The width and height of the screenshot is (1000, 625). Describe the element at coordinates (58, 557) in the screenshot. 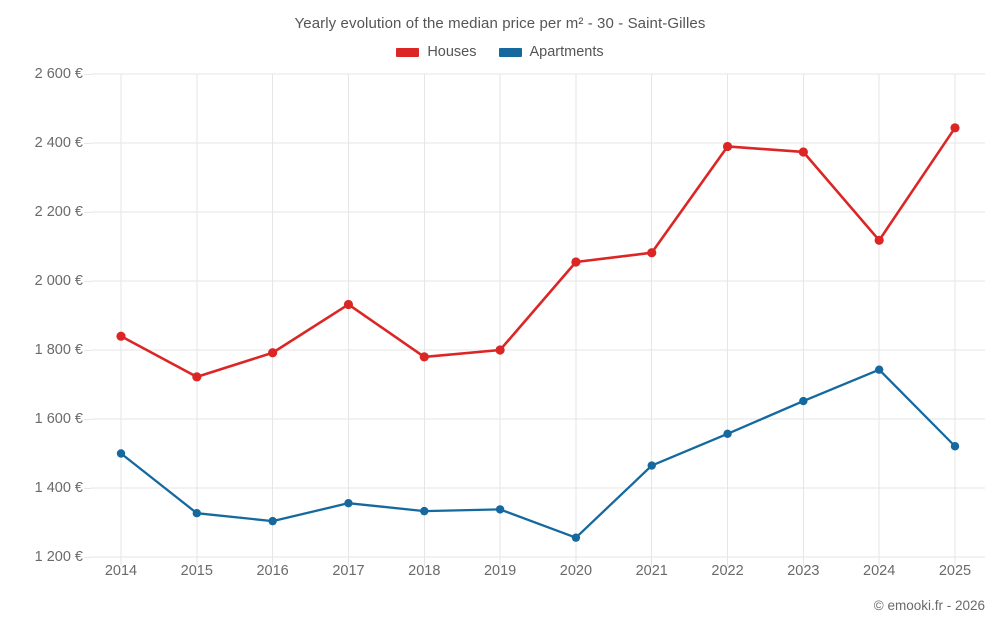

I see `y-axis-tick-label: 1 200 €` at that location.